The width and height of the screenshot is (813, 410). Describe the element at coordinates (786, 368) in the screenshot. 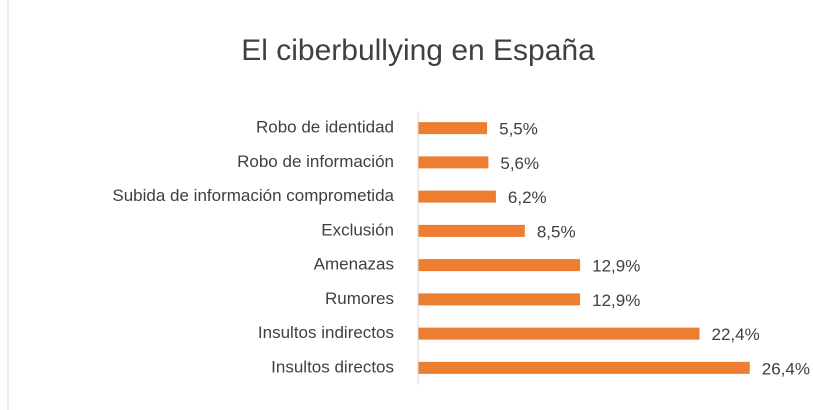

I see `data-label: 26,4%` at that location.